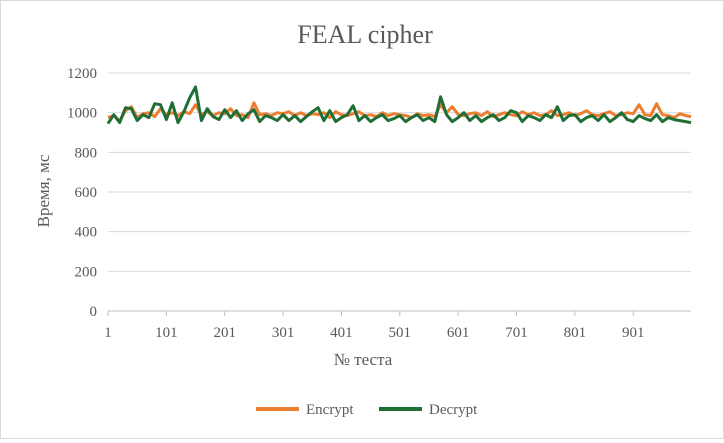  I want to click on legend-label-decrypt: Decrypt, so click(453, 410).